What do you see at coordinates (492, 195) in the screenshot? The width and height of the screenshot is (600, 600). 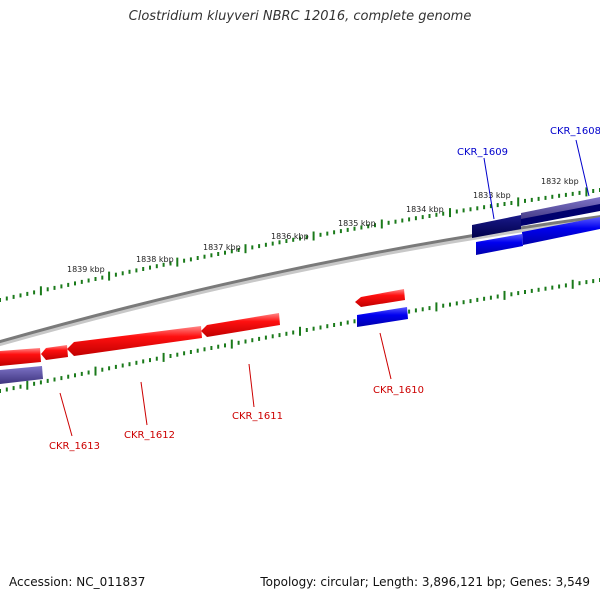 I see `kbp-label-1833: 1833 kbp` at bounding box center [492, 195].